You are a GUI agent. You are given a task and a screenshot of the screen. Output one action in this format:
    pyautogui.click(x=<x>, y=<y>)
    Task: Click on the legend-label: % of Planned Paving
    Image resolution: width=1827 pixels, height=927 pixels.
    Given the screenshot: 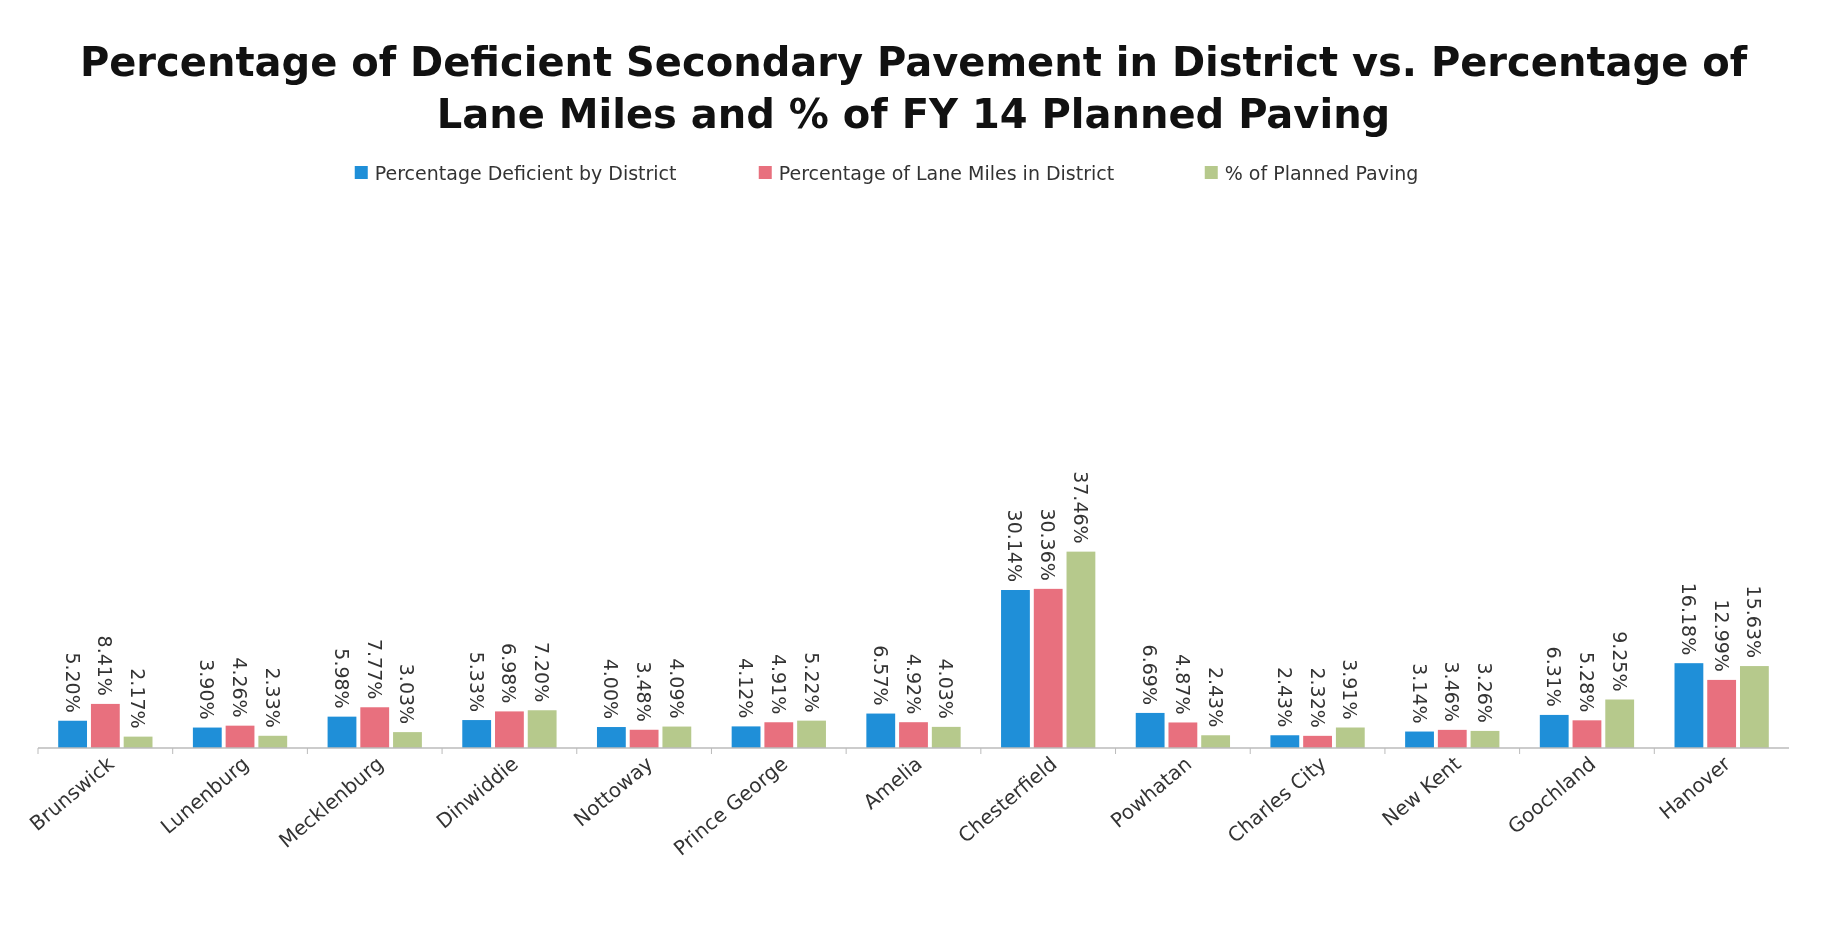 What is the action you would take?
    pyautogui.click(x=1321, y=173)
    